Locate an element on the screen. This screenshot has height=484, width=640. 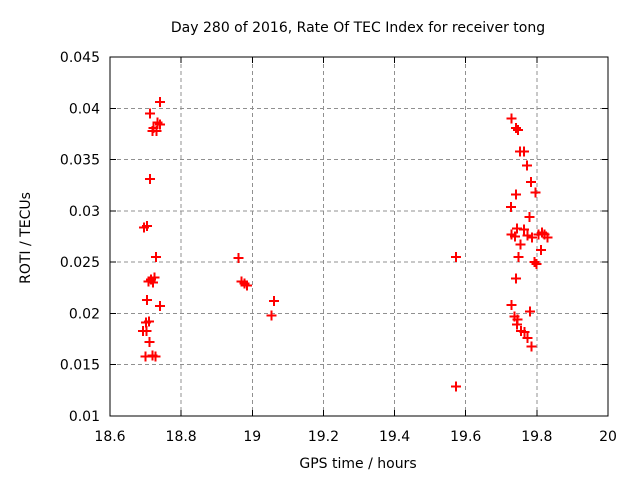
y-tick-label: 0.03 is located at coordinates (84, 212).